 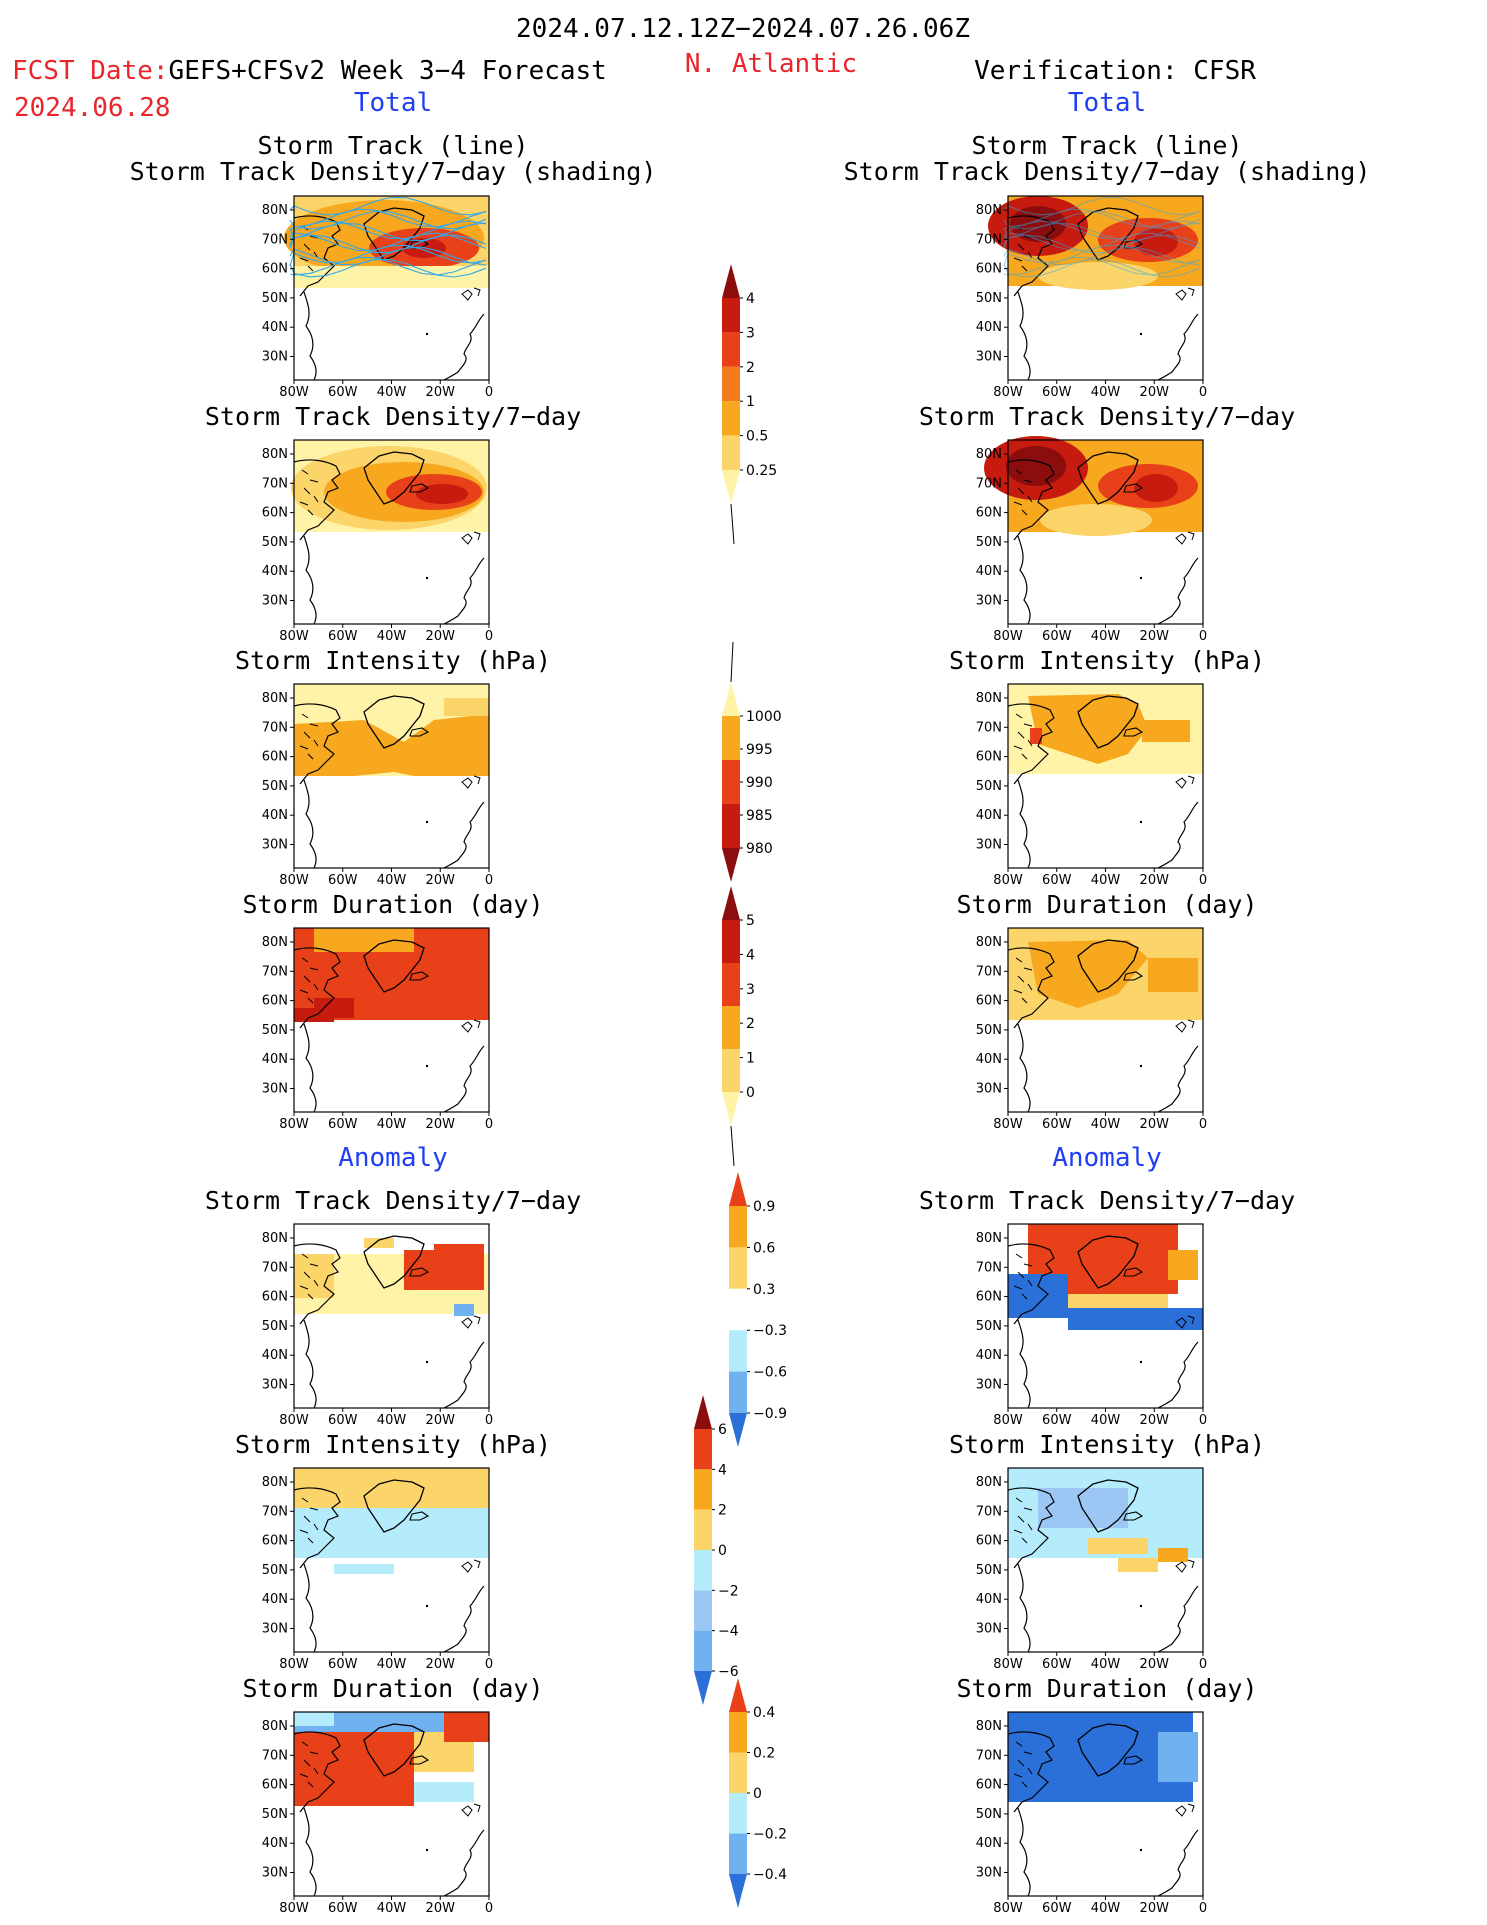 What do you see at coordinates (393, 1444) in the screenshot?
I see `fc-anom-intensity-title: Storm Intensity (hPa)` at bounding box center [393, 1444].